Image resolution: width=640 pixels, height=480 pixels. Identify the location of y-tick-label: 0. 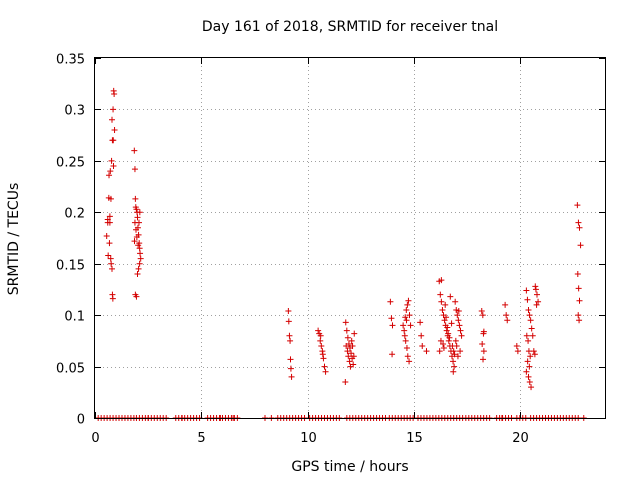
(81, 420).